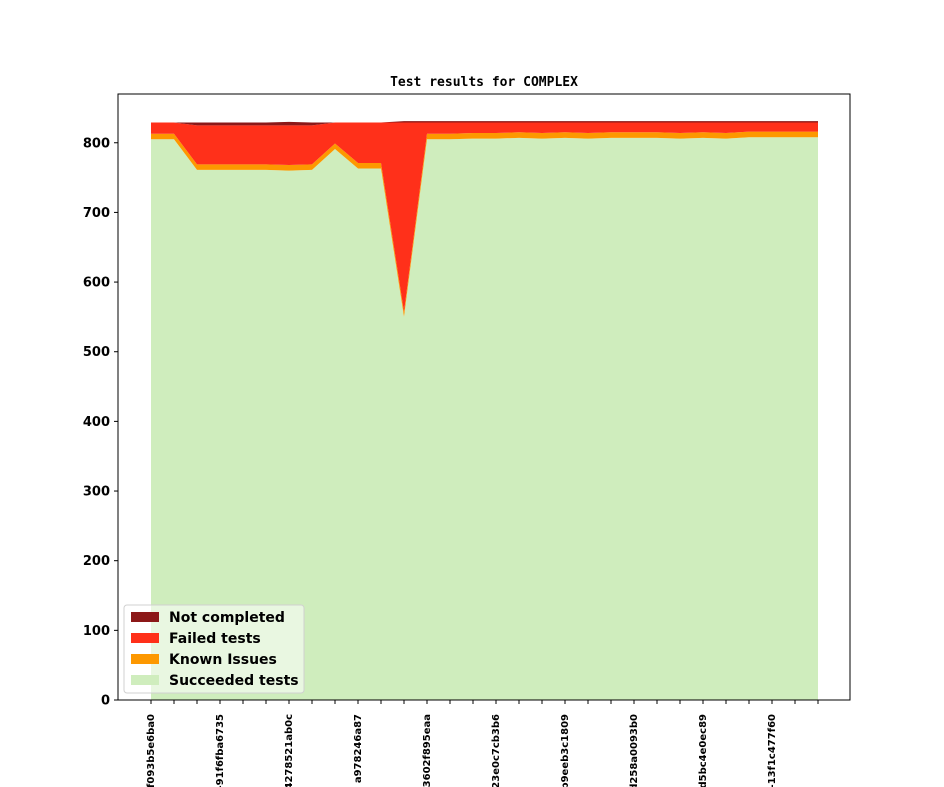  What do you see at coordinates (427, 750) in the screenshot?
I see `x-tick-label: -3602f895eaa` at bounding box center [427, 750].